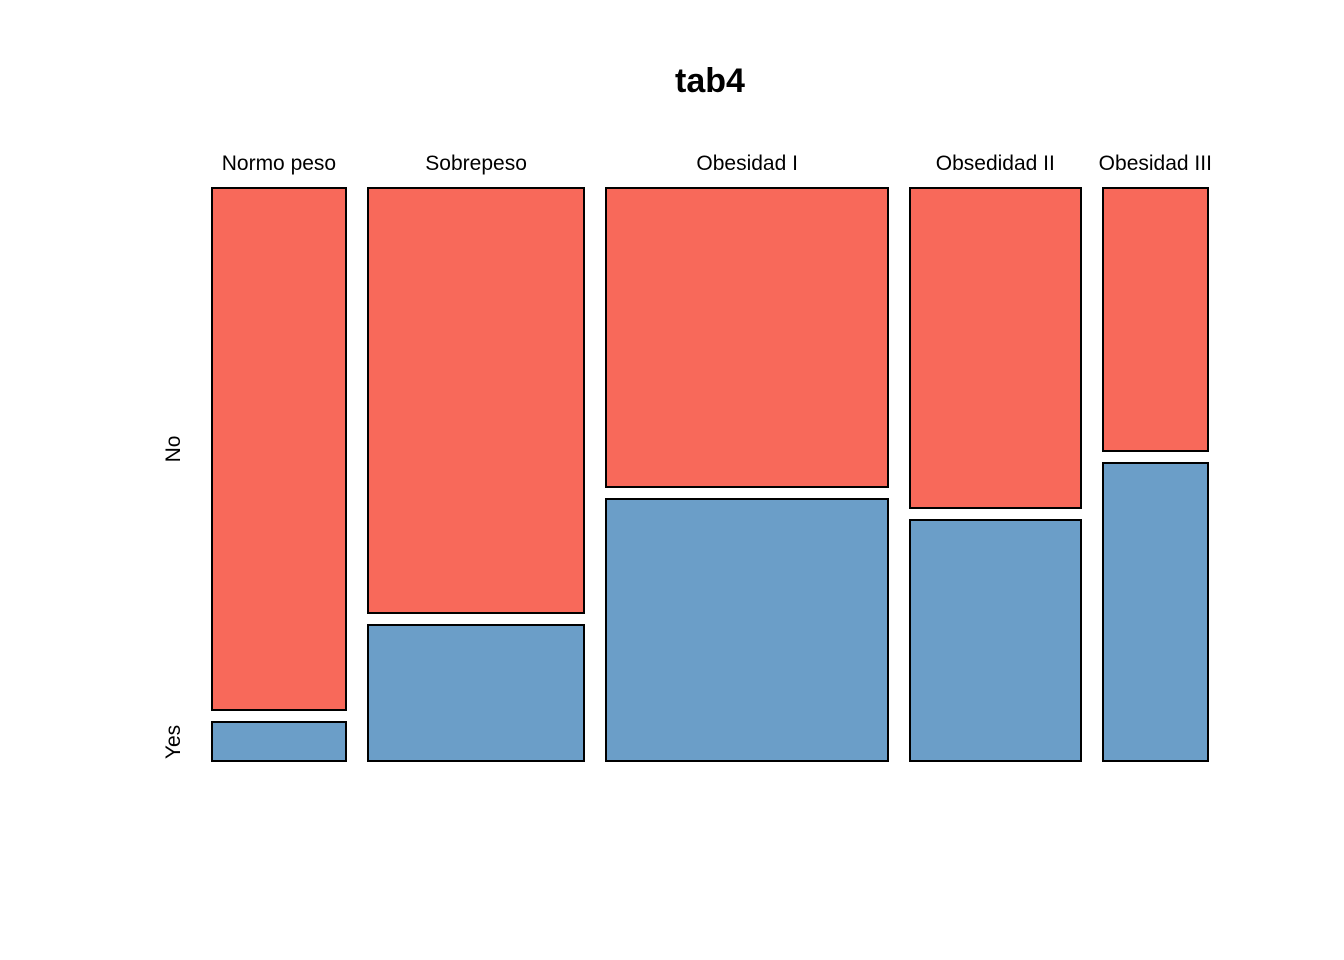 The image size is (1344, 960). Describe the element at coordinates (995, 163) in the screenshot. I see `column-label: Obsedidad II` at that location.